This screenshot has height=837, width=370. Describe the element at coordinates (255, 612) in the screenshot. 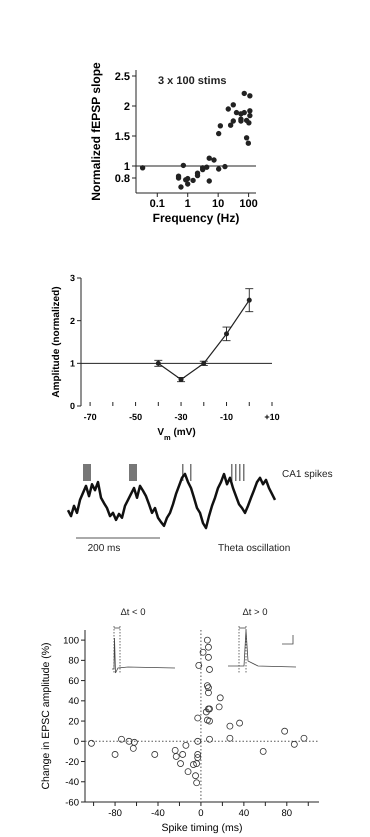

I see `text: Δt > 0` at that location.